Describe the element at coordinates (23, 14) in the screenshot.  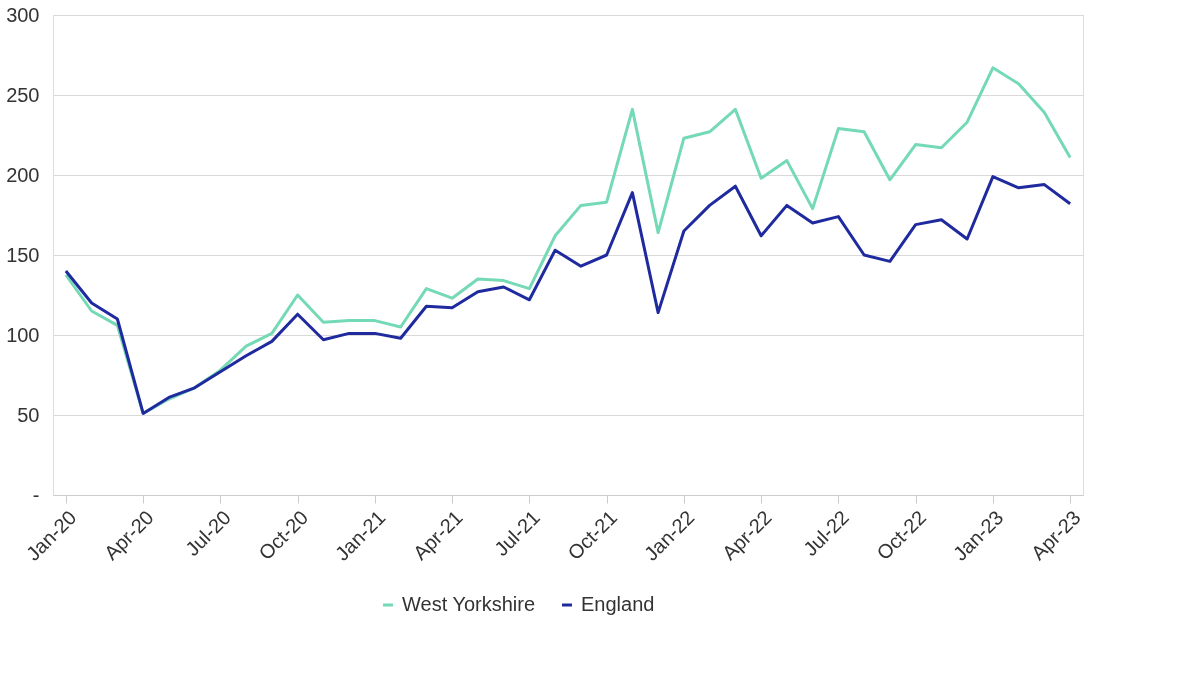
I see `y-tick-label: 300` at that location.